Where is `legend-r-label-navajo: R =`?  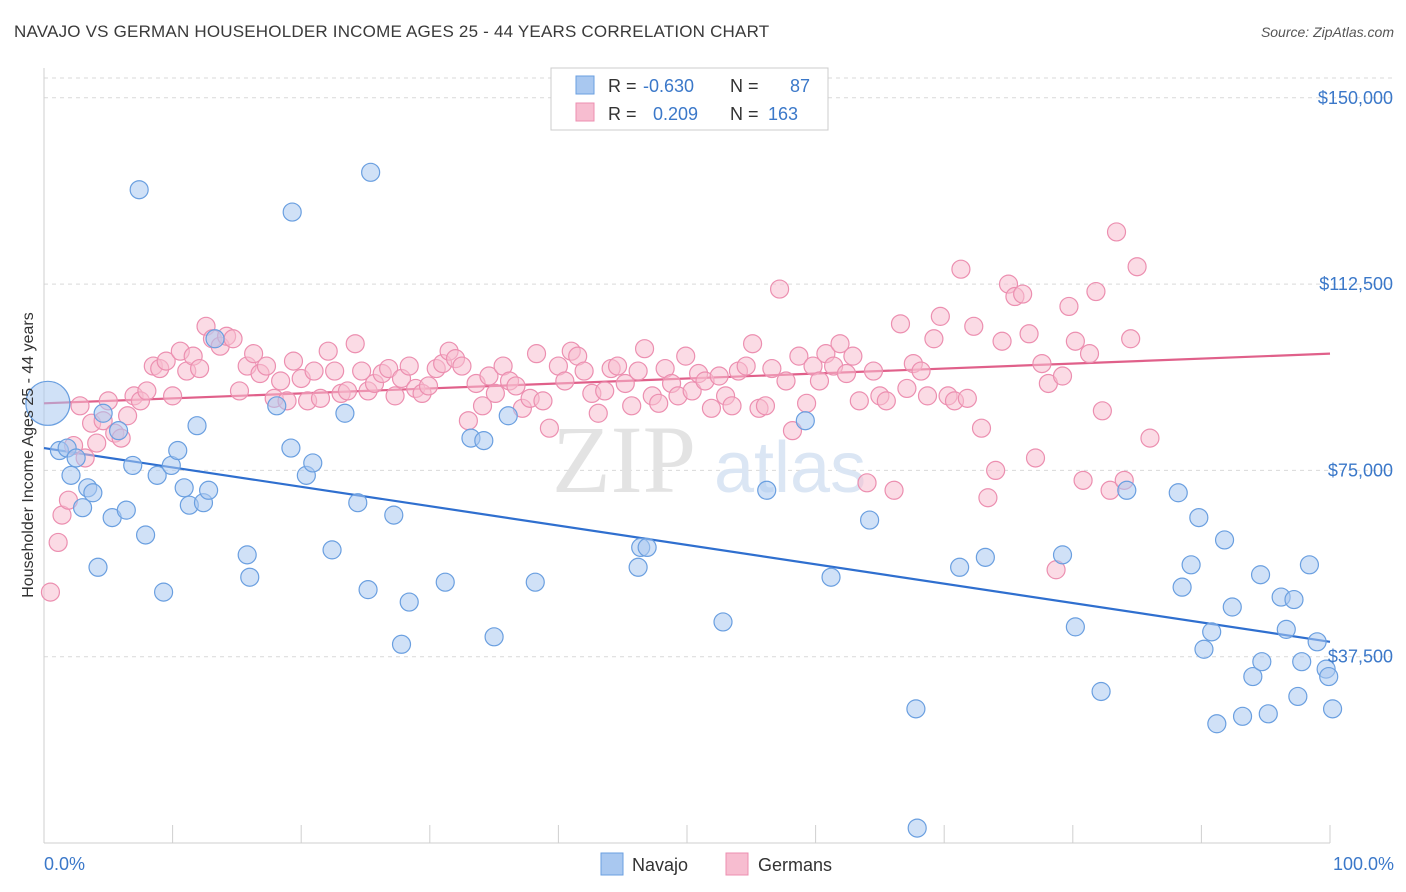 legend-r-label-navajo: R = is located at coordinates (622, 86).